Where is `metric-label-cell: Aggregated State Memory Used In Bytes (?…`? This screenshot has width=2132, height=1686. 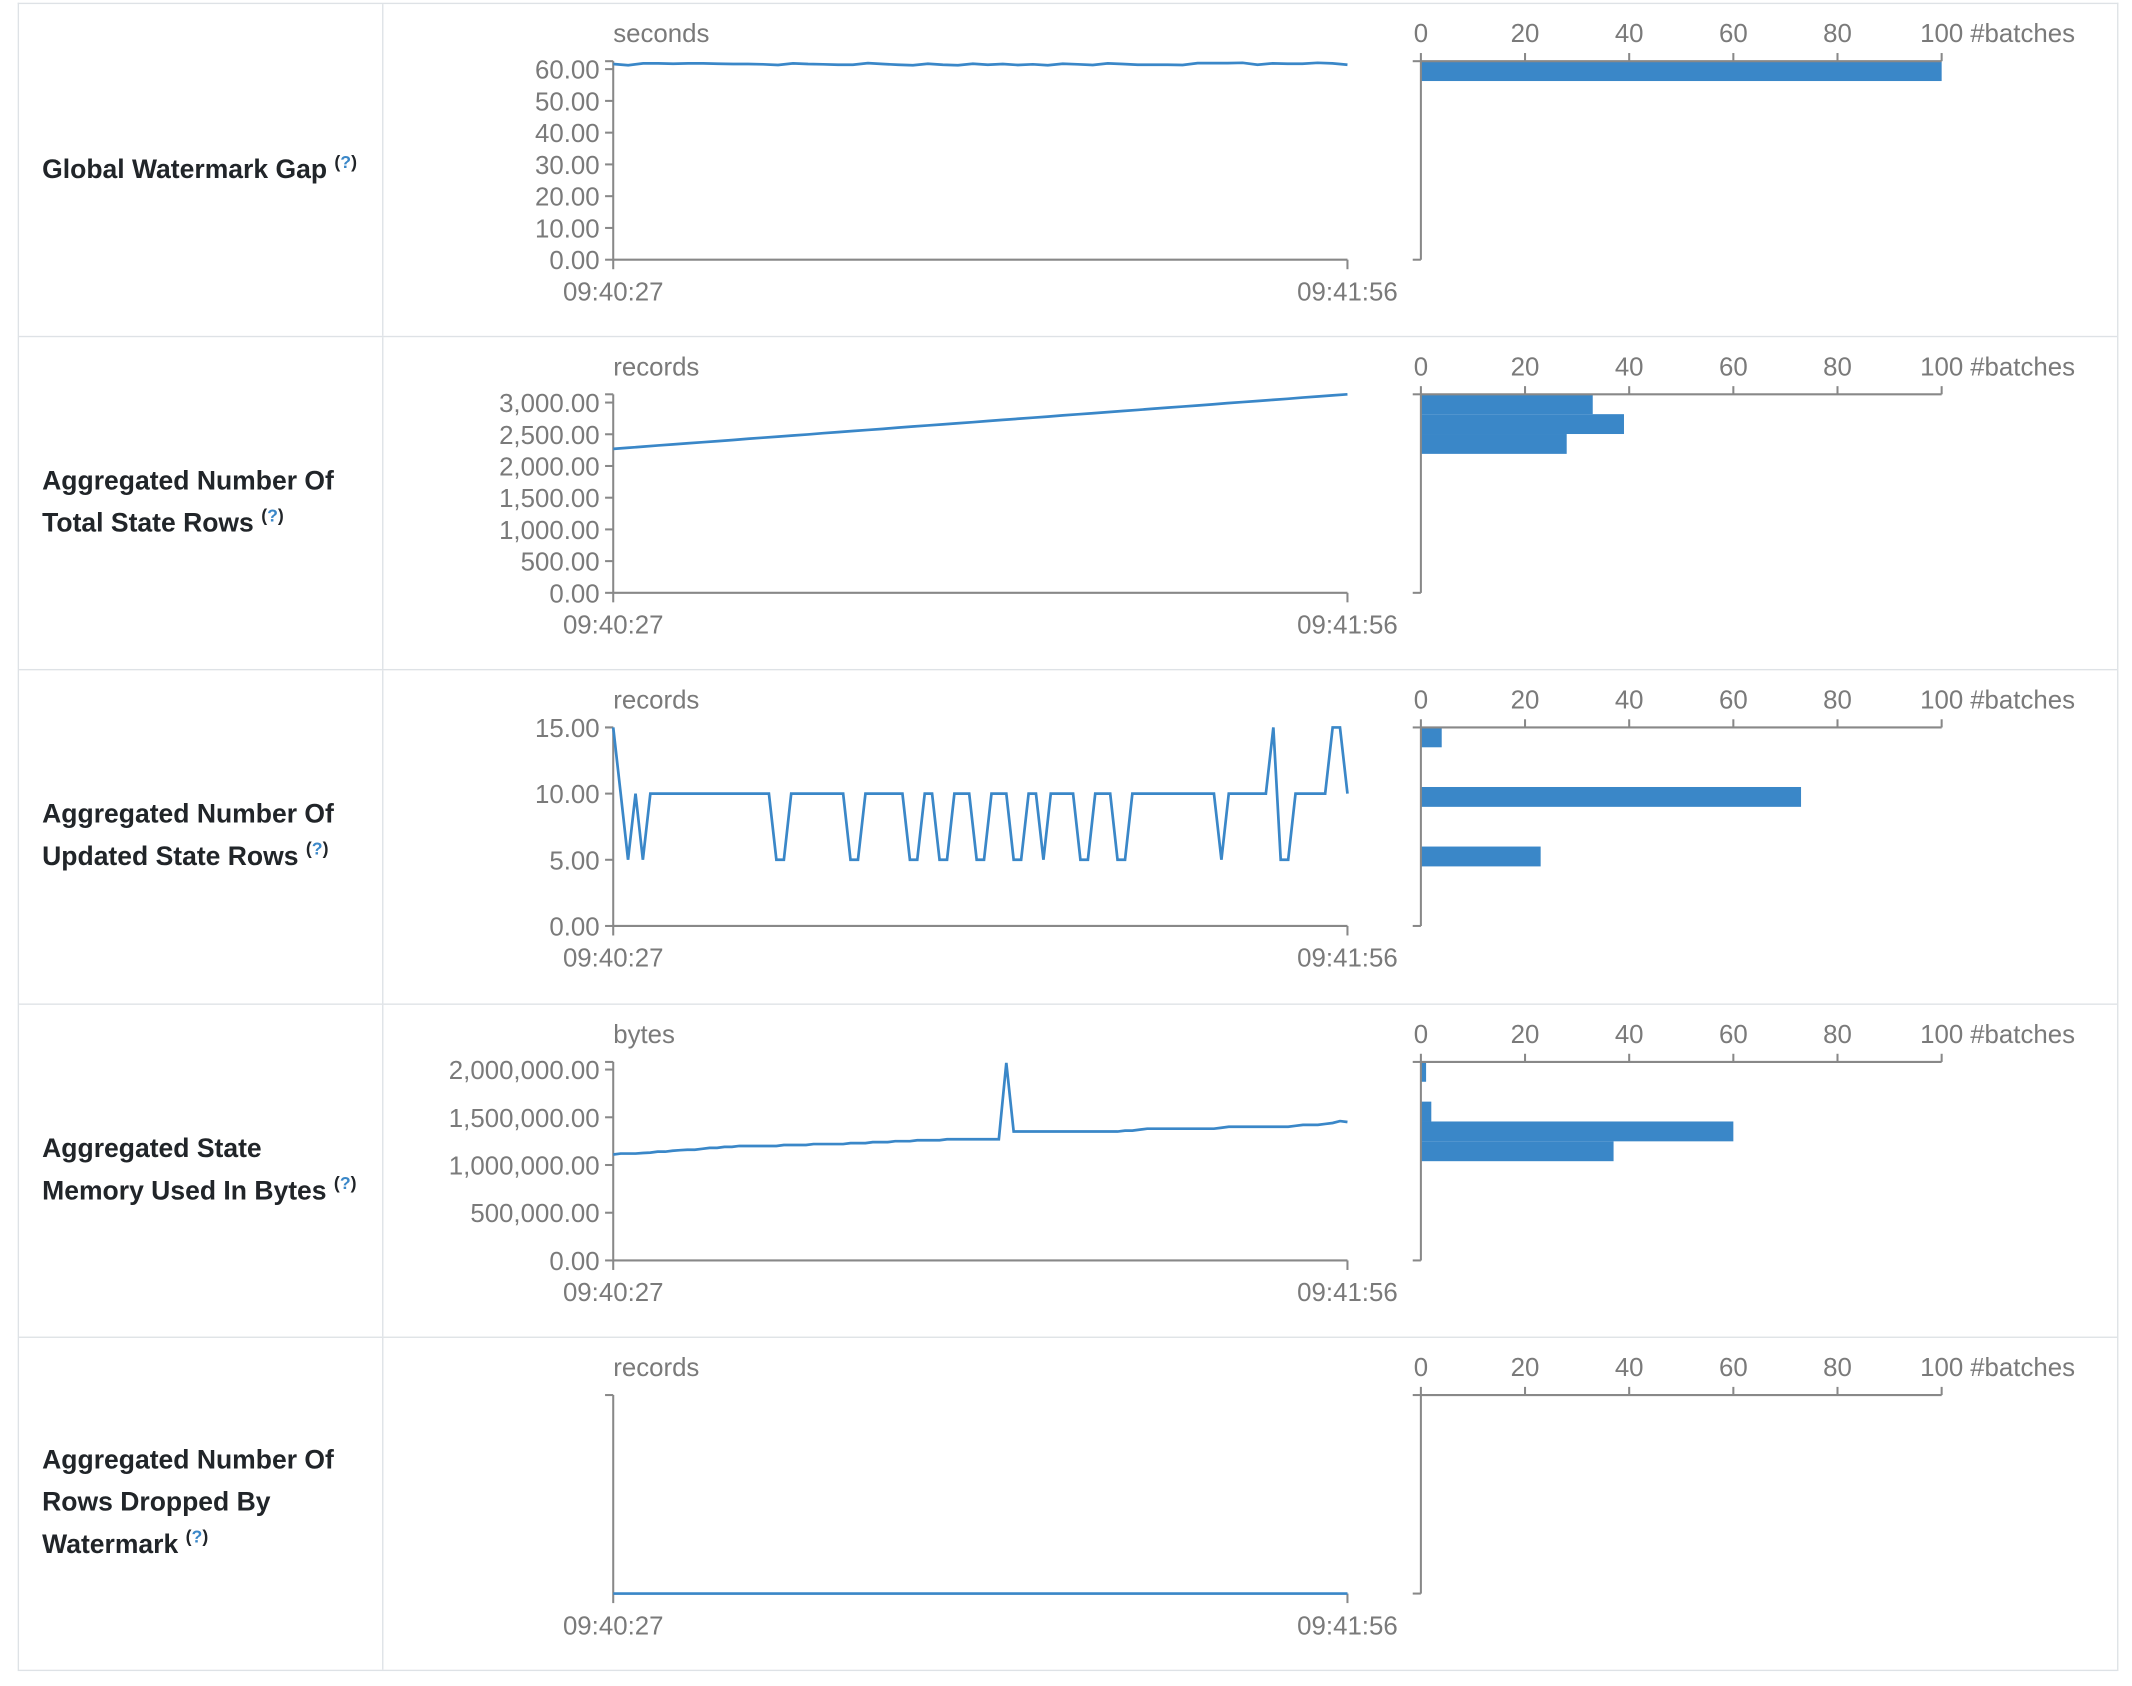 metric-label-cell: Aggregated State Memory Used In Bytes (?… is located at coordinates (201, 1170).